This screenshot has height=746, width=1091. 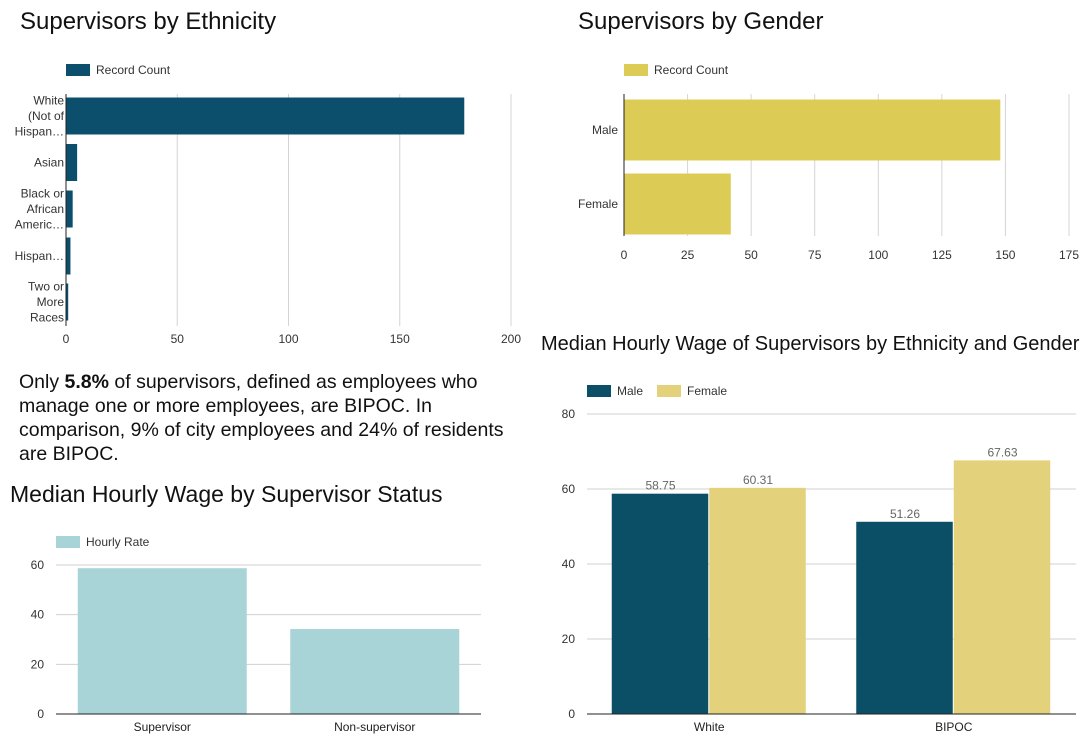 I want to click on data-label: 51.26, so click(x=905, y=514).